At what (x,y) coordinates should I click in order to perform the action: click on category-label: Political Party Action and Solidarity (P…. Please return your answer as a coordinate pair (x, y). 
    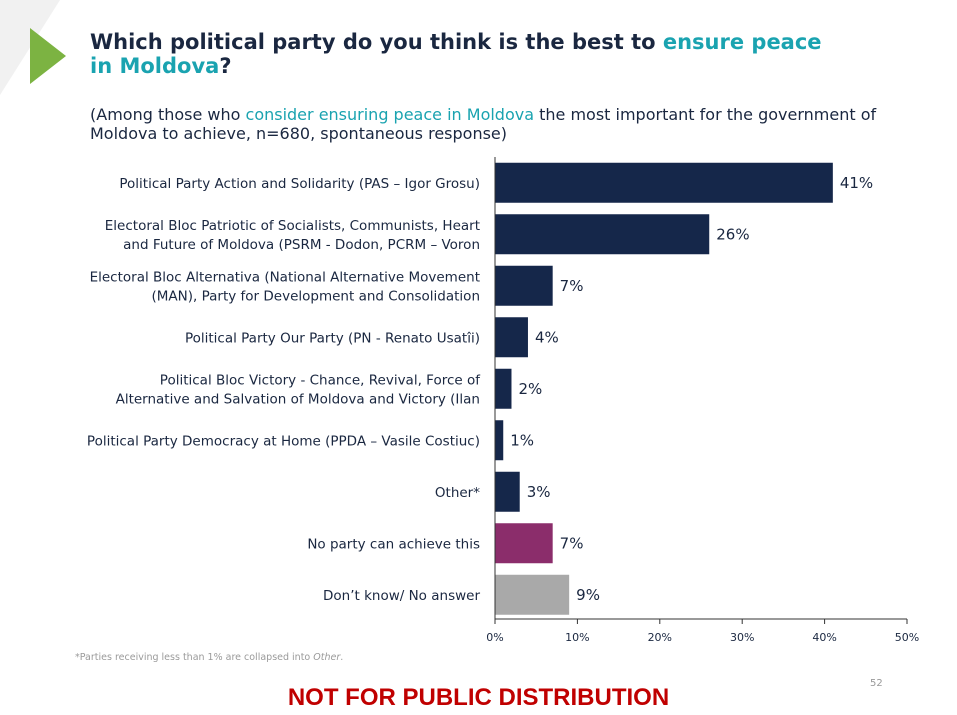
    Looking at the image, I should click on (299, 184).